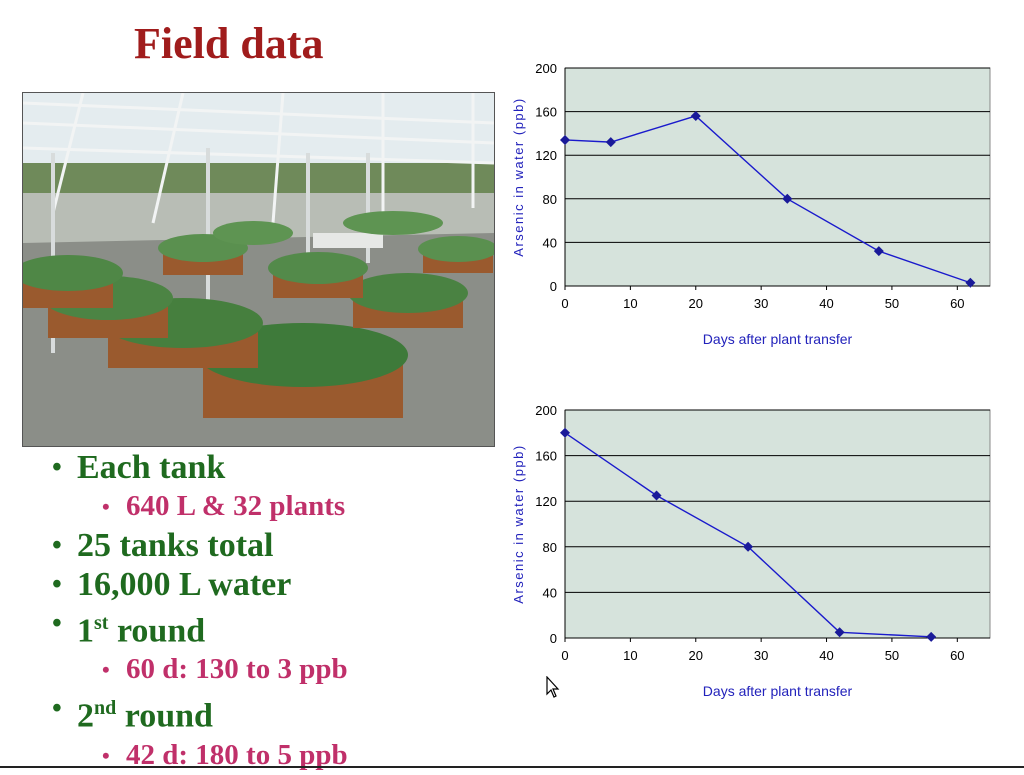  What do you see at coordinates (553, 689) in the screenshot?
I see `mouse-pointer-icon` at bounding box center [553, 689].